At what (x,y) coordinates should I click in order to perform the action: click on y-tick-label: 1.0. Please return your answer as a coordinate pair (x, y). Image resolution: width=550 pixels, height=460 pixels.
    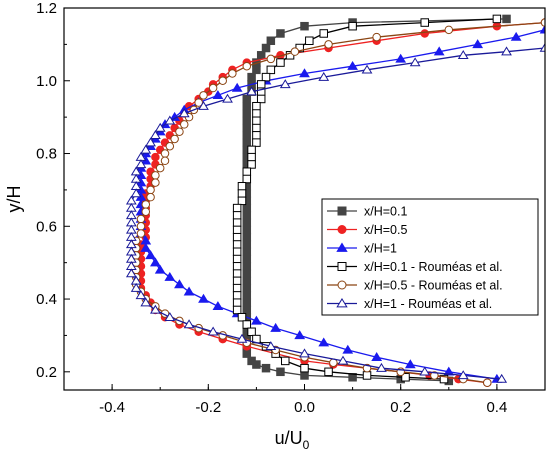
    Looking at the image, I should click on (46, 81).